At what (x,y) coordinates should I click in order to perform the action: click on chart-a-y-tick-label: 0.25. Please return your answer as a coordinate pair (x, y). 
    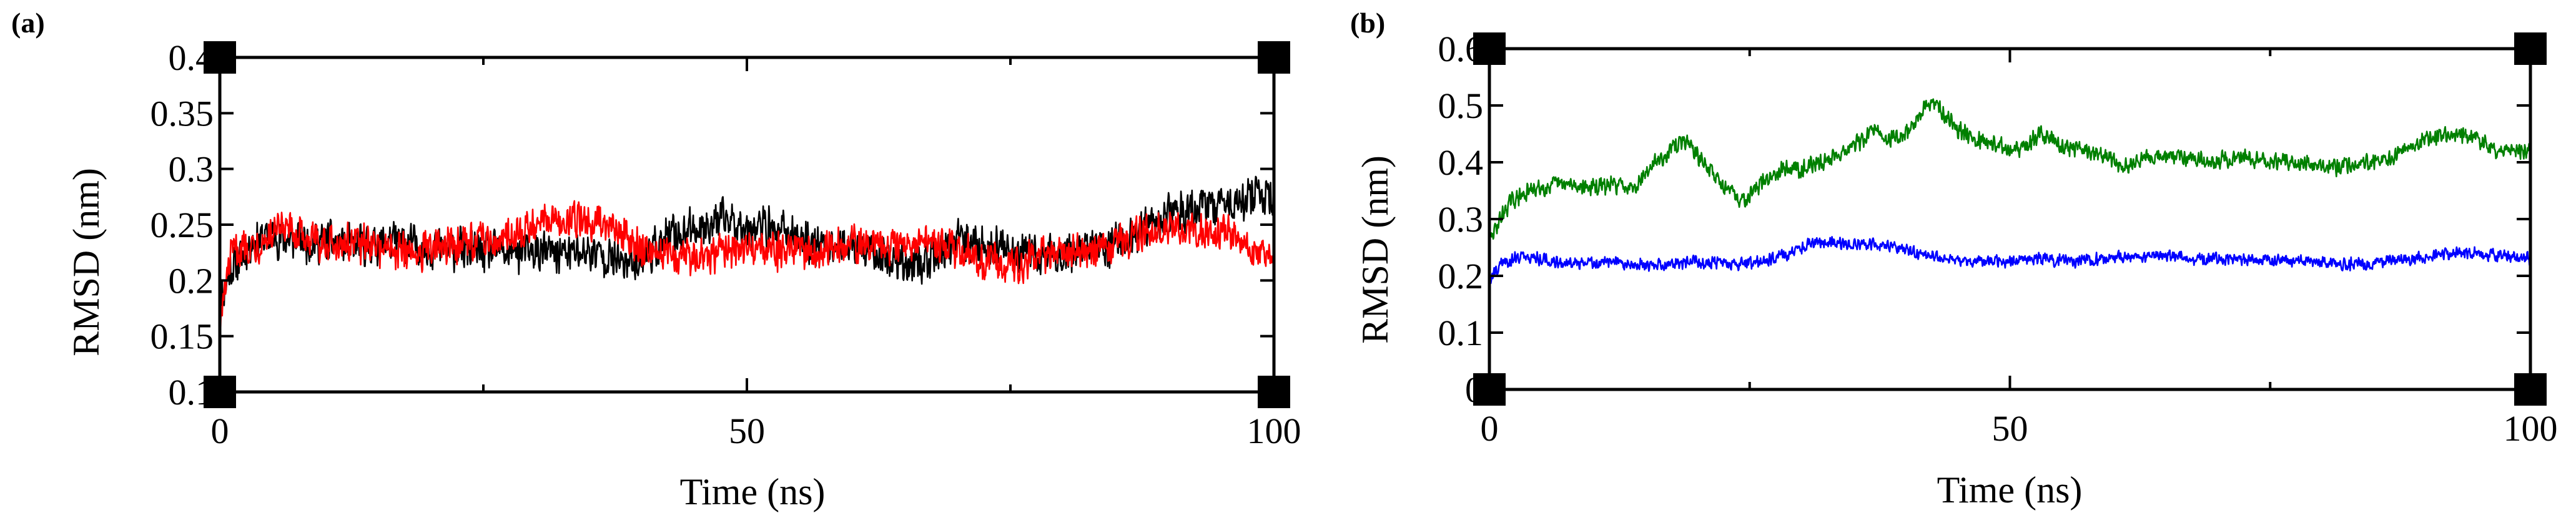
    Looking at the image, I should click on (182, 225).